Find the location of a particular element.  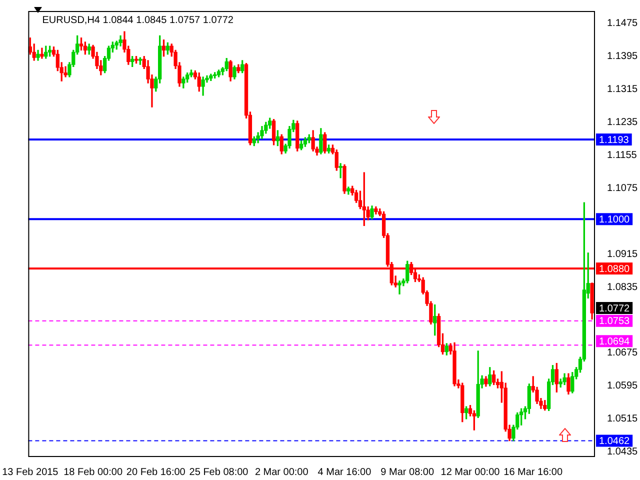

y-tick-label: 1.1155 is located at coordinates (622, 155).